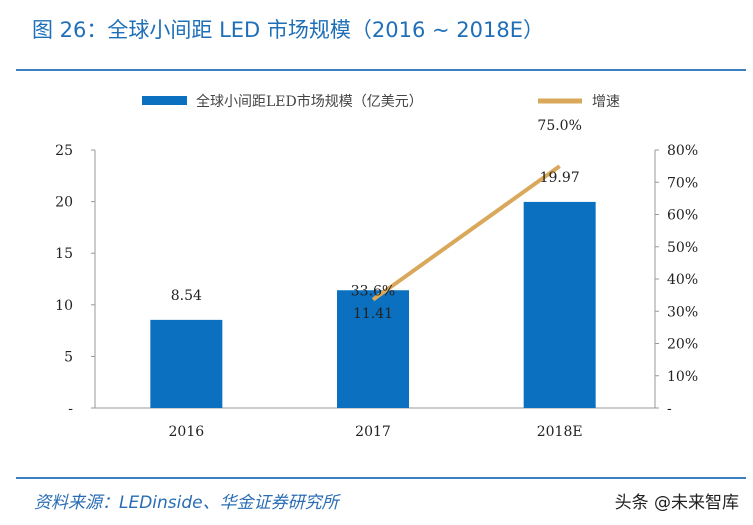 The image size is (753, 525). I want to click on right-tick-label: 50%, so click(682, 248).